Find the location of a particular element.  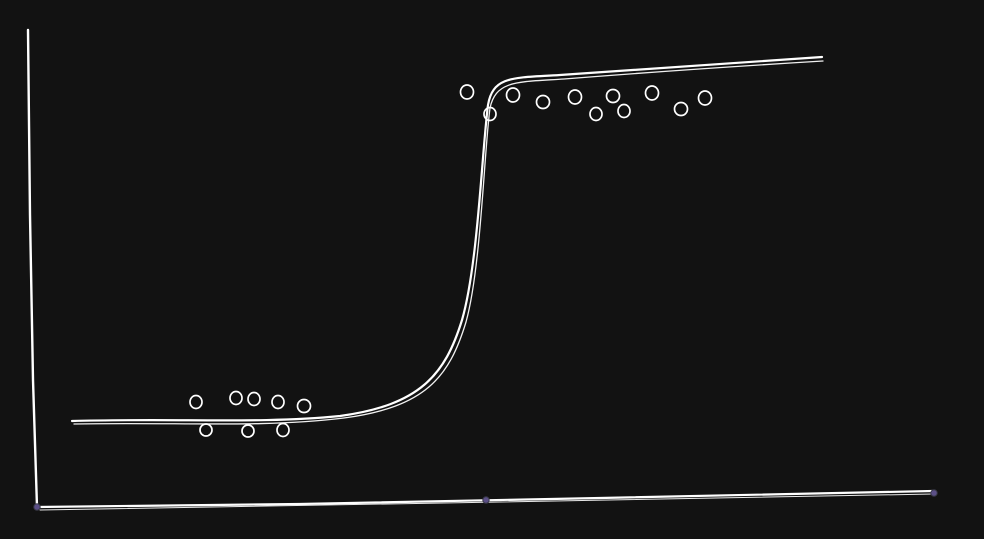

selection-handle-mid is located at coordinates (486, 500).